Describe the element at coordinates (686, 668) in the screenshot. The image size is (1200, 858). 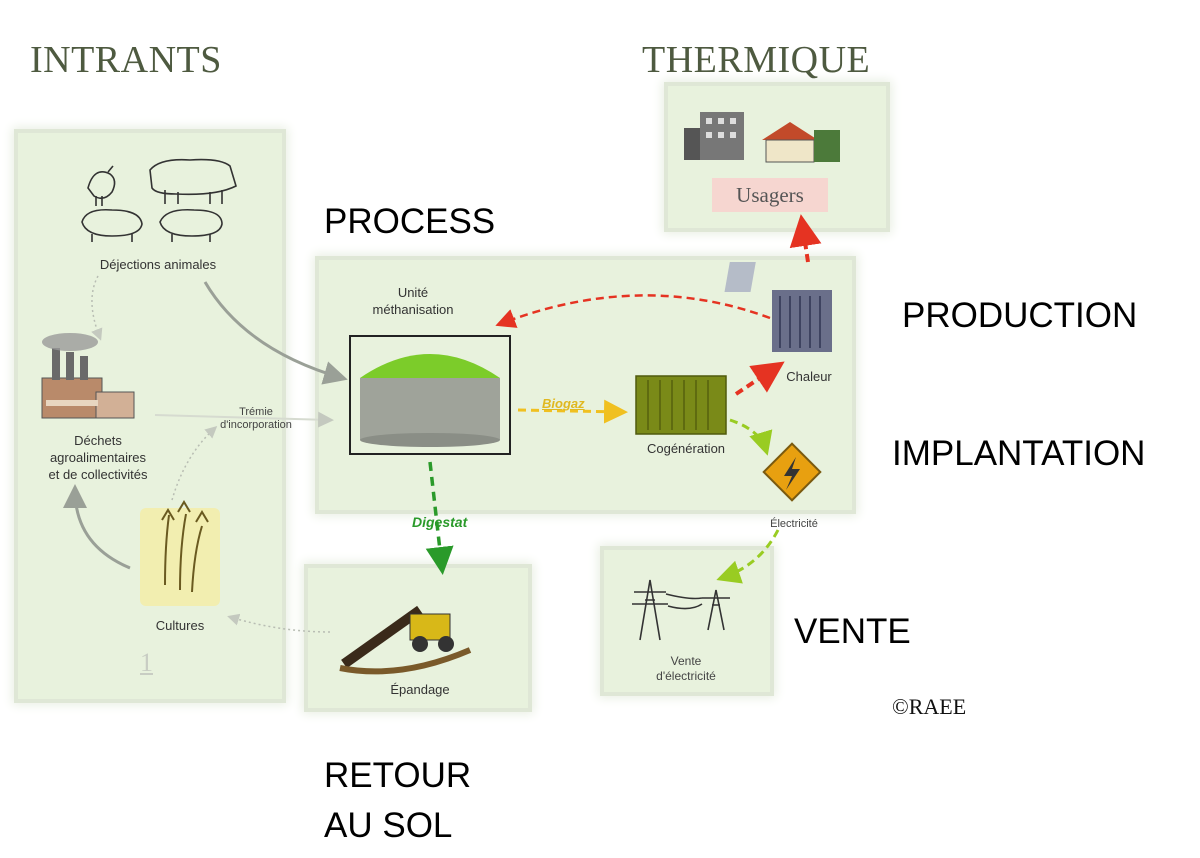
I see `vente-electricite-label: Vente d'électricité` at that location.